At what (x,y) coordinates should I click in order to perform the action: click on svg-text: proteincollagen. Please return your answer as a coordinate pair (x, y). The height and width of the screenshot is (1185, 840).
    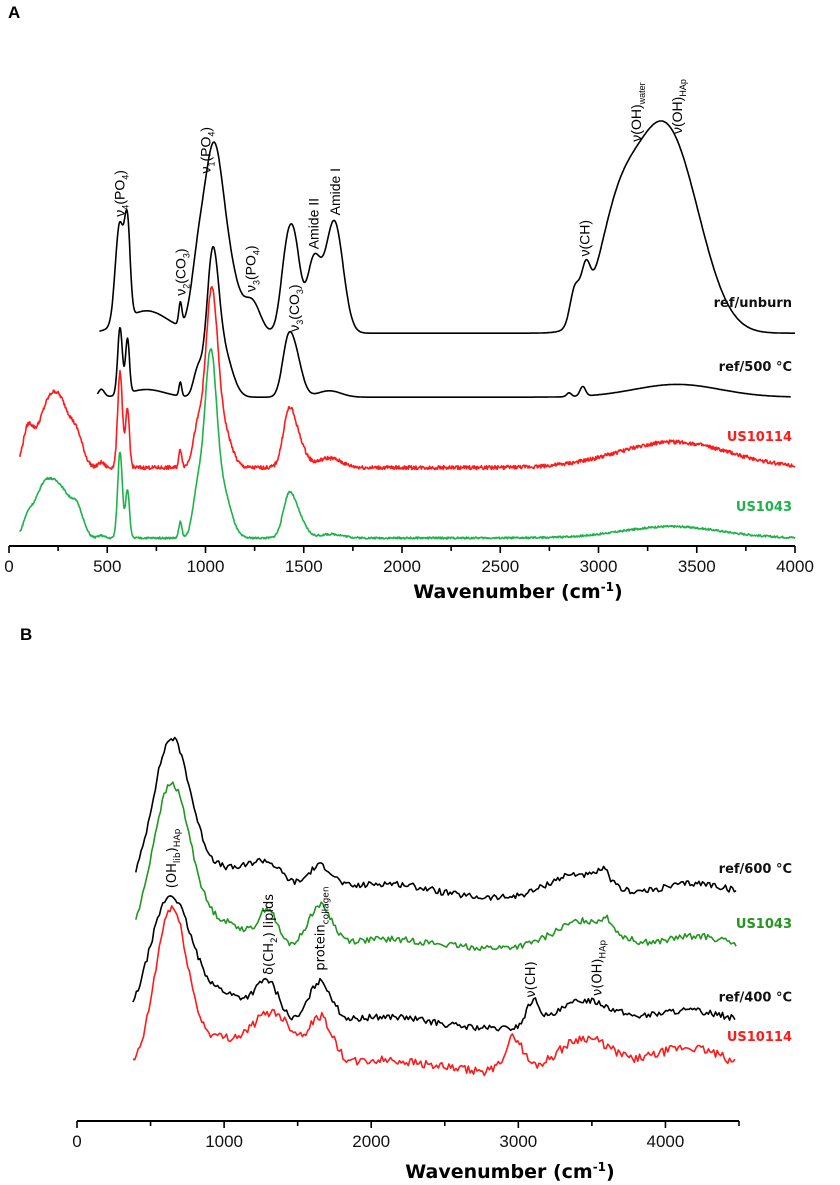
    Looking at the image, I should click on (323, 928).